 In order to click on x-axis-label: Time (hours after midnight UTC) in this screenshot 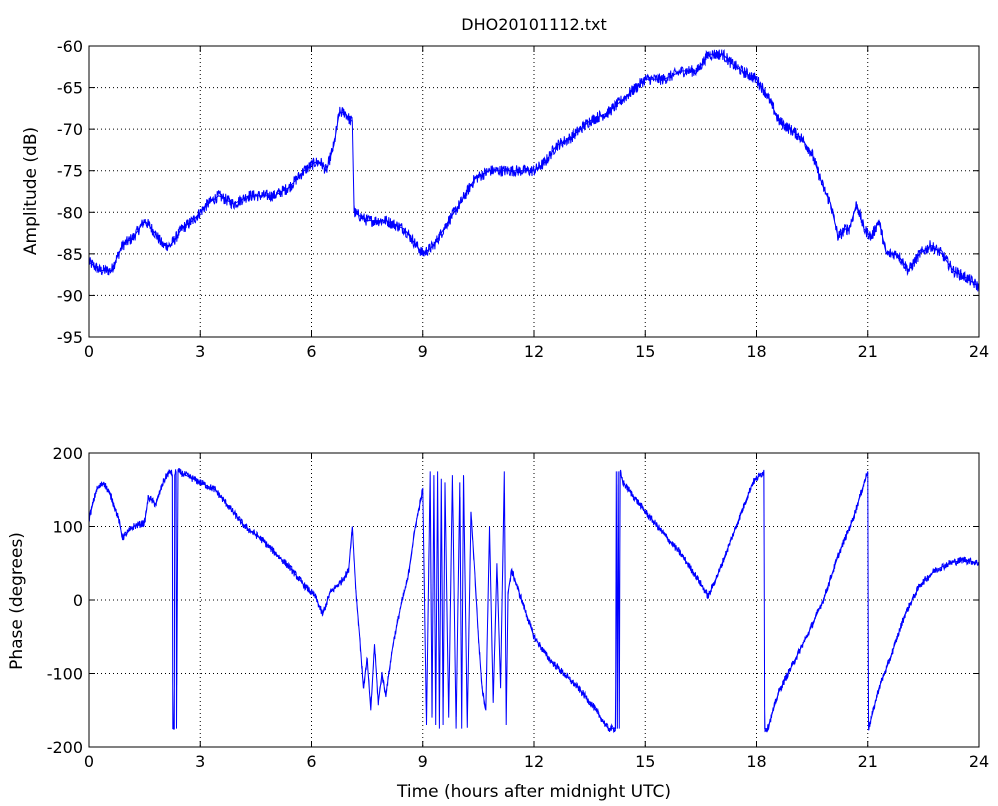, I will do `click(533, 792)`.